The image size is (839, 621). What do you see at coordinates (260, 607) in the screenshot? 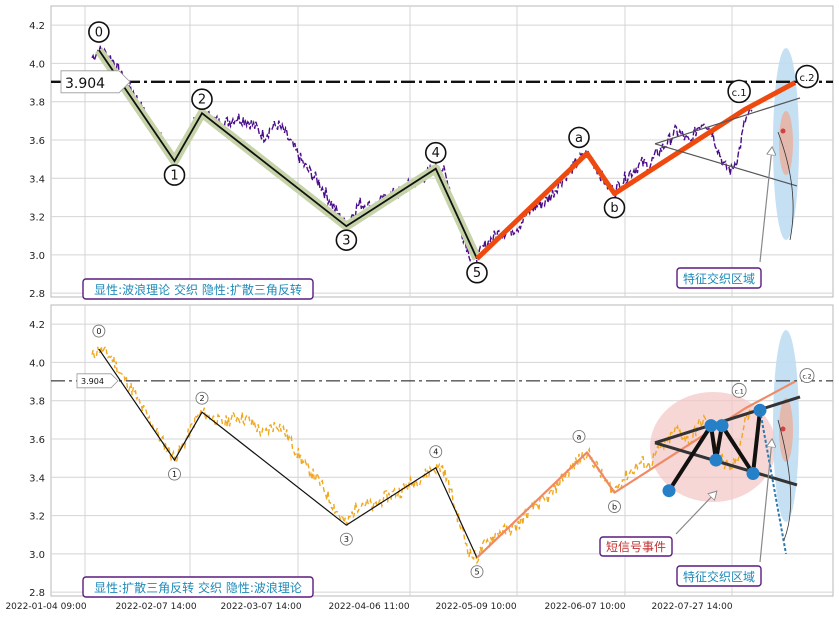
I see `x-tick-label: 2022-03-07 14:00` at bounding box center [260, 607].